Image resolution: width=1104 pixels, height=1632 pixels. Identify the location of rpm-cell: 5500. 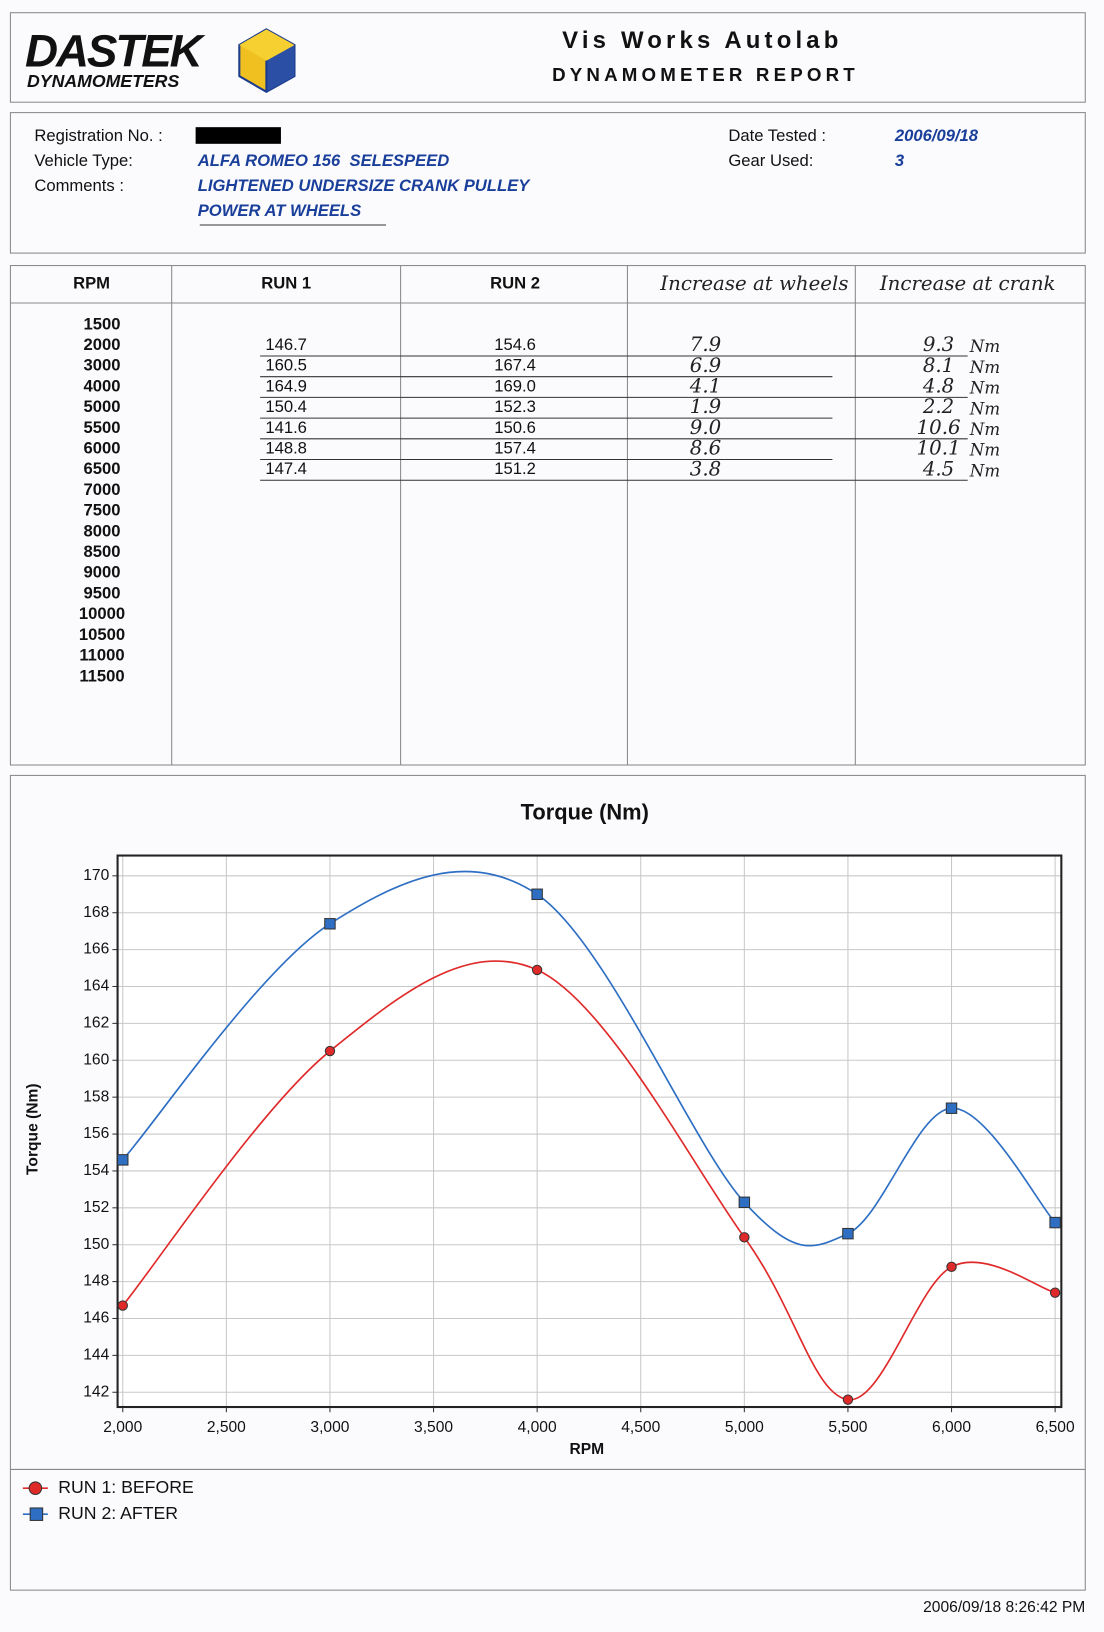
(101, 427).